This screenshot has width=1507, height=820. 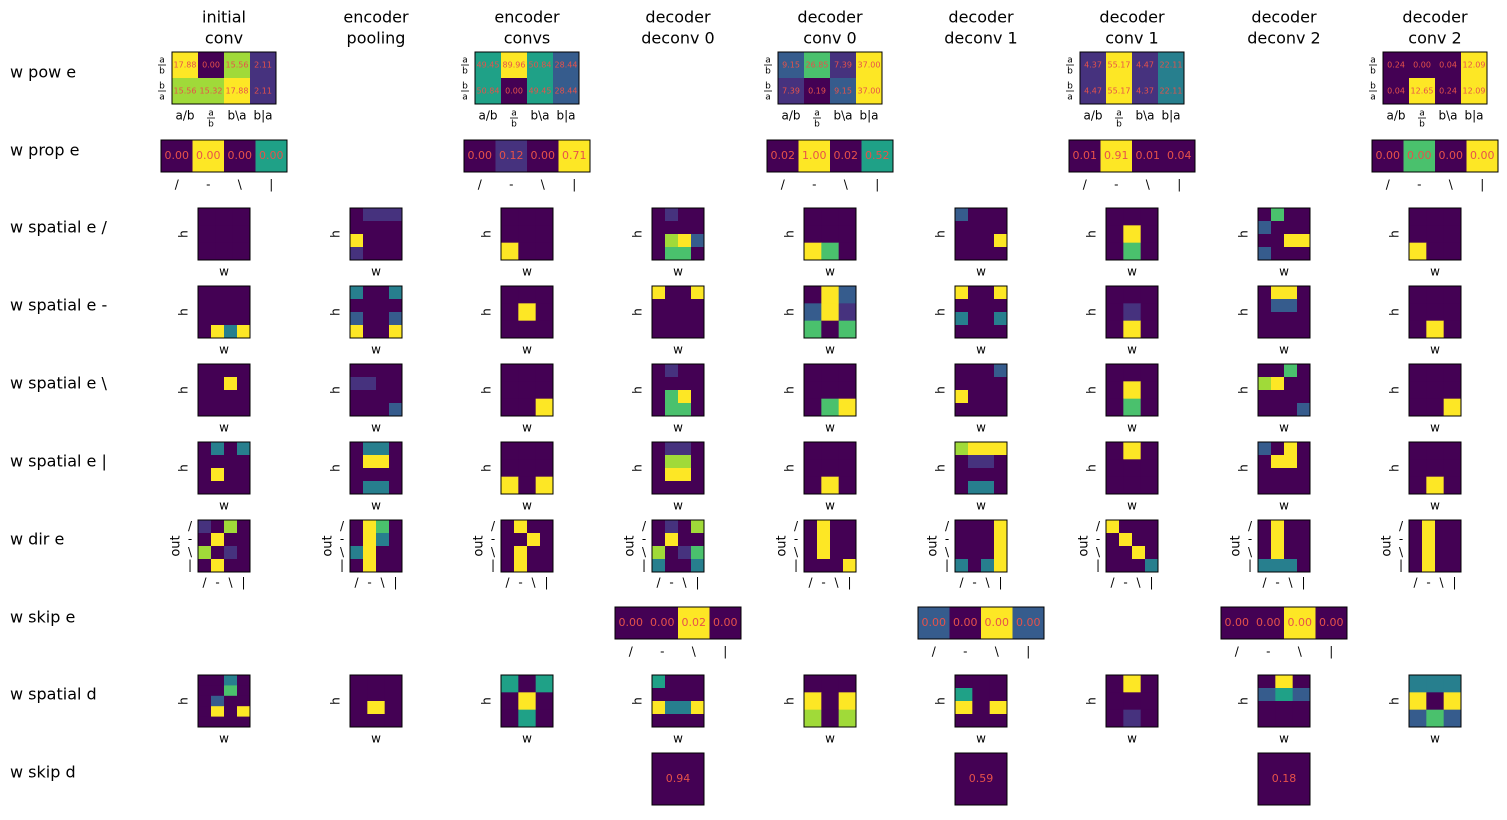 I want to click on w_prop_e-decoder_conv2-xtick-1: -, so click(x=1419, y=185).